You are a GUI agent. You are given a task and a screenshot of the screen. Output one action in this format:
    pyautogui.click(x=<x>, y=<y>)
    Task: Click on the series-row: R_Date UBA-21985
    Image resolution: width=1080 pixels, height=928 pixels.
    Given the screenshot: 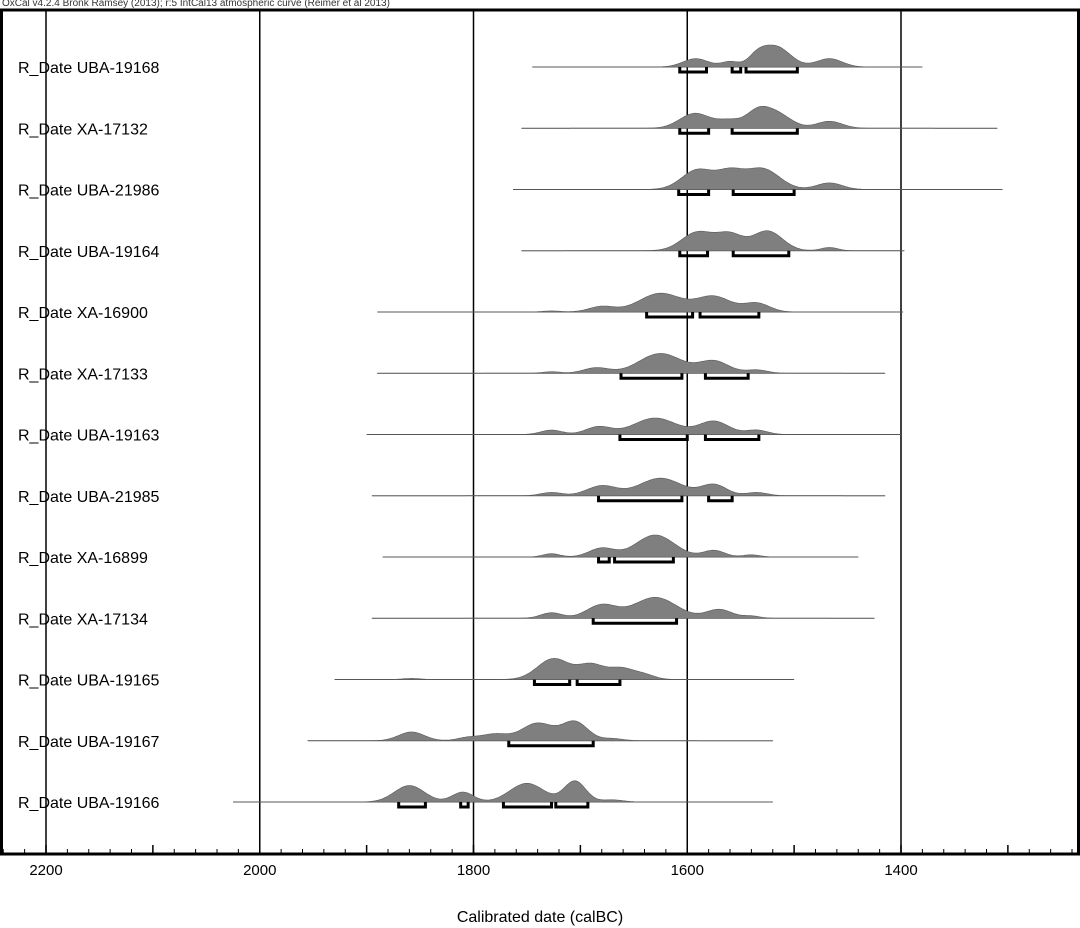 What is the action you would take?
    pyautogui.click(x=452, y=491)
    